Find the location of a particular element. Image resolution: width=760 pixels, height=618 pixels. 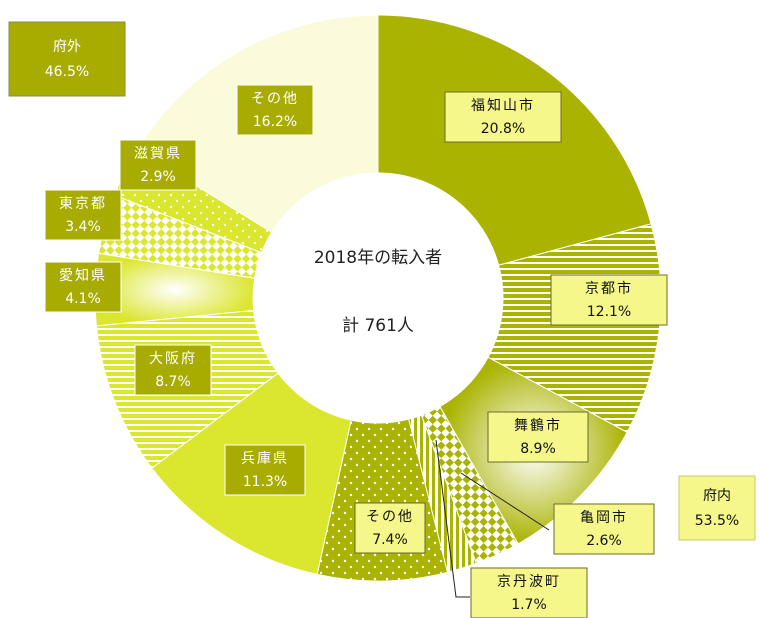

value-label: 1.7% is located at coordinates (529, 605).